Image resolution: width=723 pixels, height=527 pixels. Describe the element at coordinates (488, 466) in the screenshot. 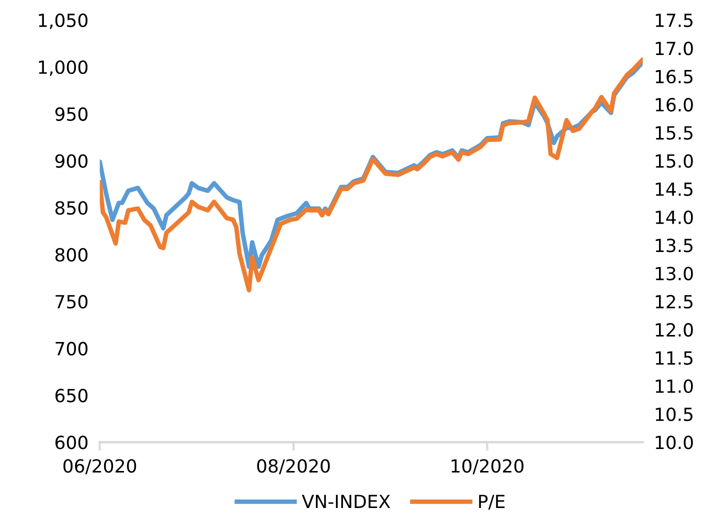

I see `x-tick-label: 10/2020` at that location.